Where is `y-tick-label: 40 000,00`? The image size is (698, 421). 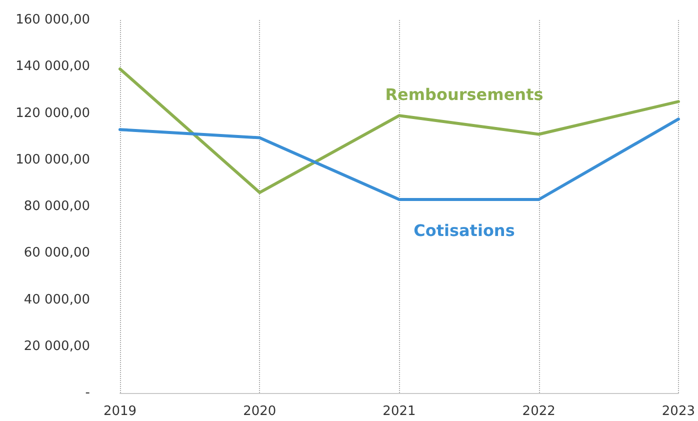
y-tick-label: 40 000,00 is located at coordinates (57, 300).